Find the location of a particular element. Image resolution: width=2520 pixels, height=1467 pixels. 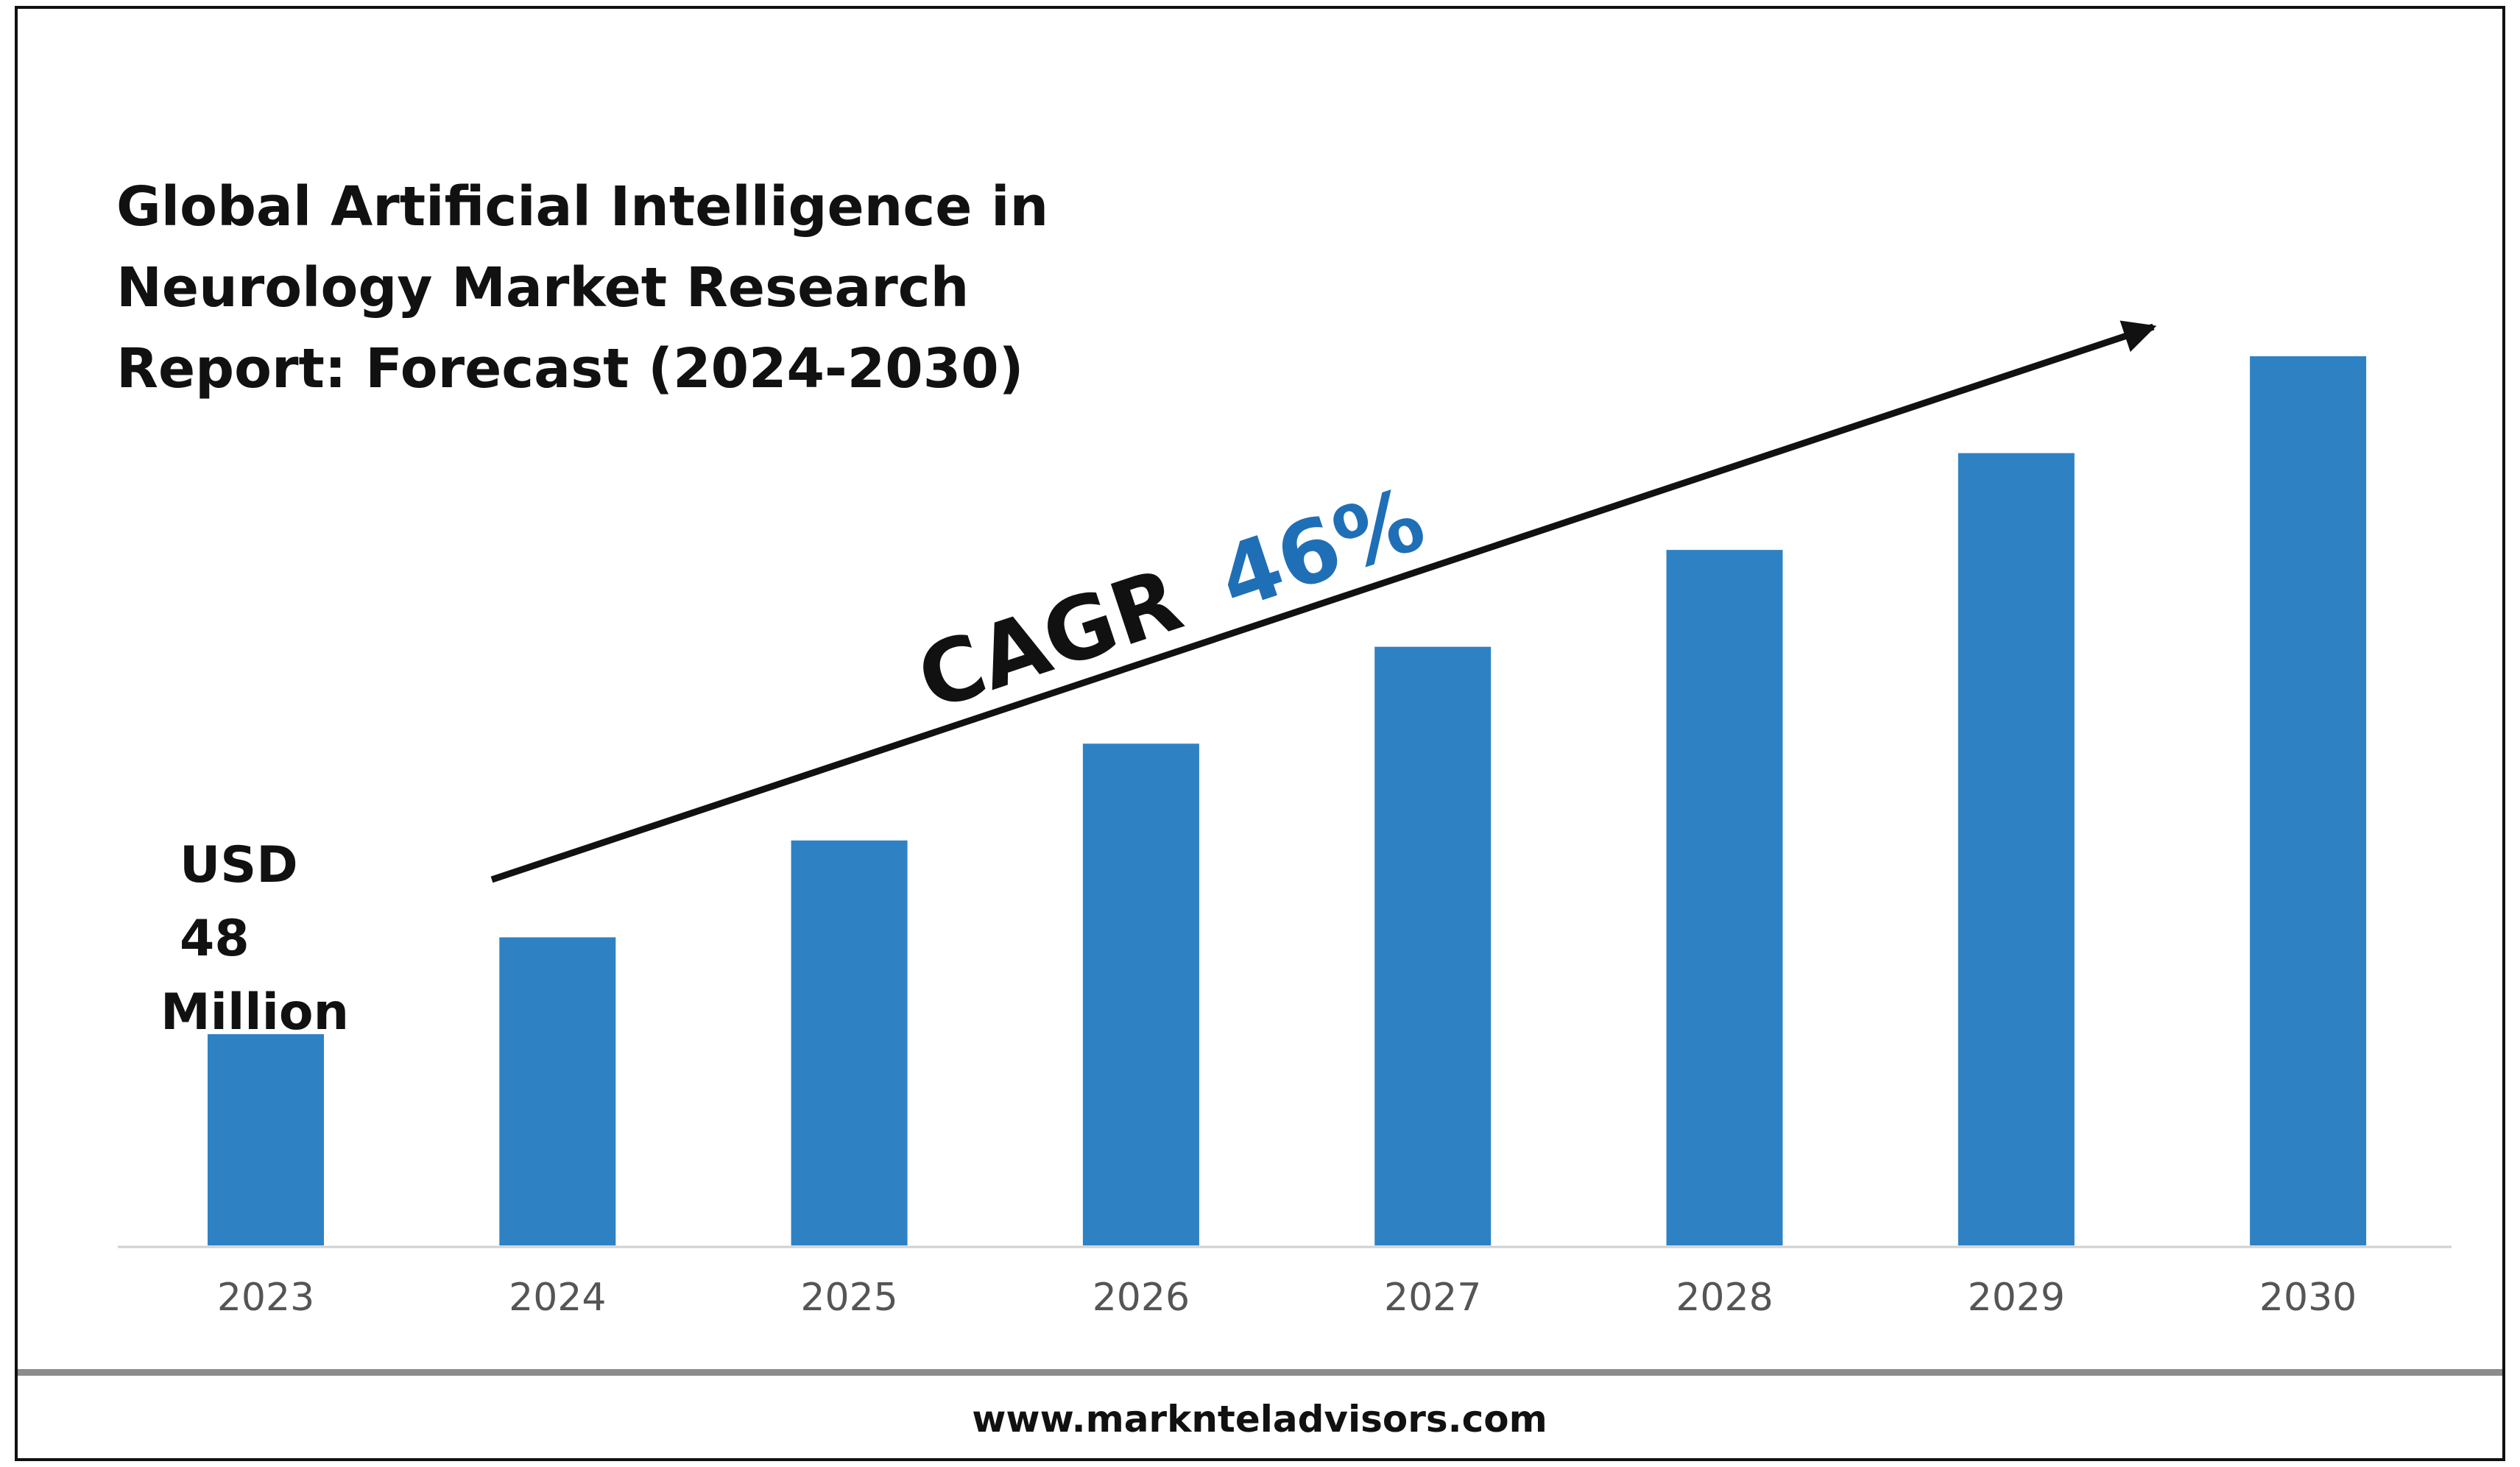

chart-title-line-1: Global Artificial Intelligence in is located at coordinates (582, 206).